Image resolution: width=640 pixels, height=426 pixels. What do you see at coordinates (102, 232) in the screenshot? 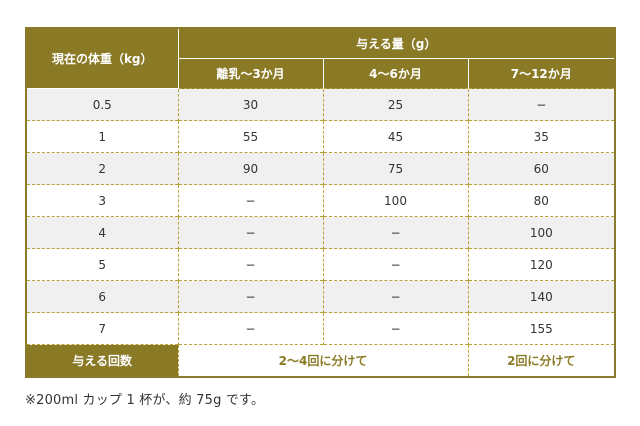
I see `weight-cell: 4` at bounding box center [102, 232].